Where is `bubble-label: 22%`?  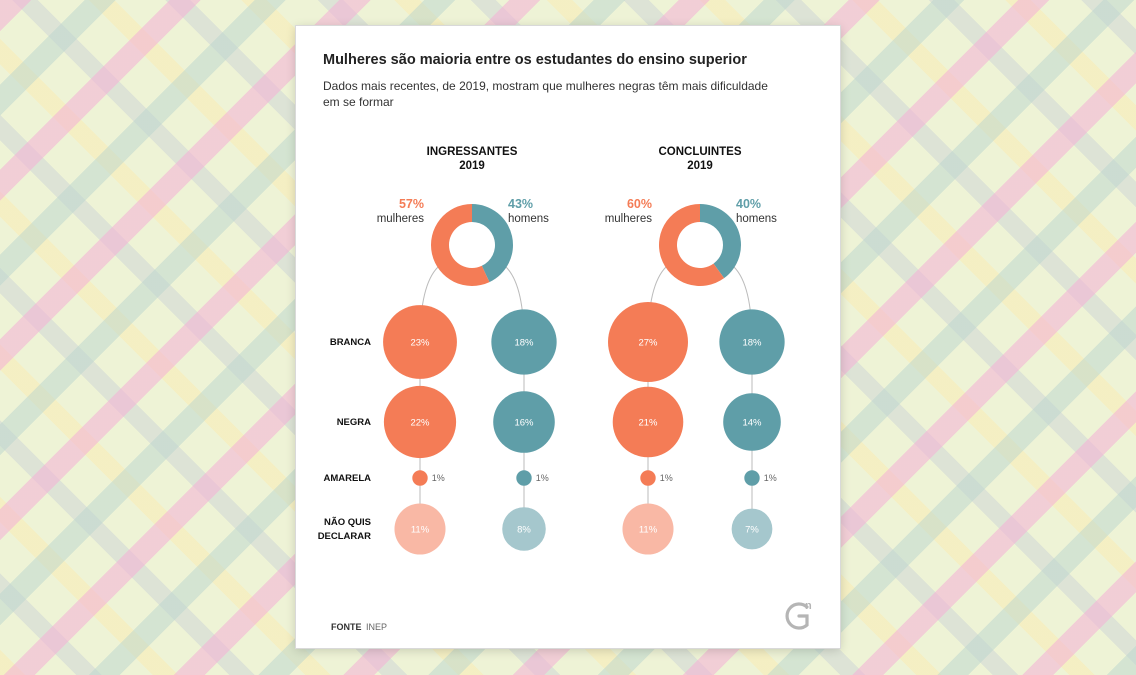 bubble-label: 22% is located at coordinates (420, 423).